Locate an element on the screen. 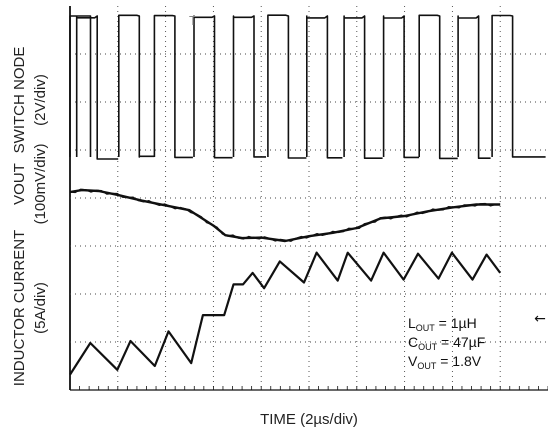 The width and height of the screenshot is (548, 434). vout-ripple is located at coordinates (283, 215).